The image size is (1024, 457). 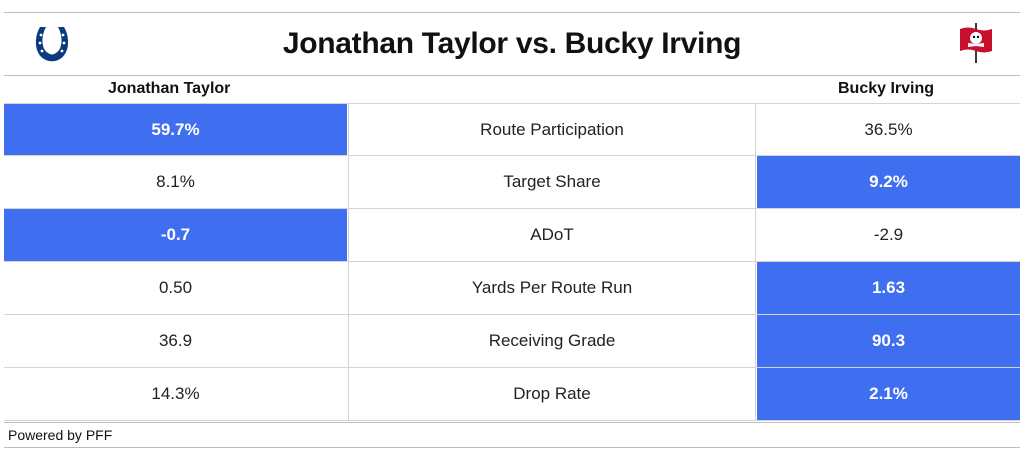 I want to click on footer-credit: Powered by PFF, so click(x=60, y=435).